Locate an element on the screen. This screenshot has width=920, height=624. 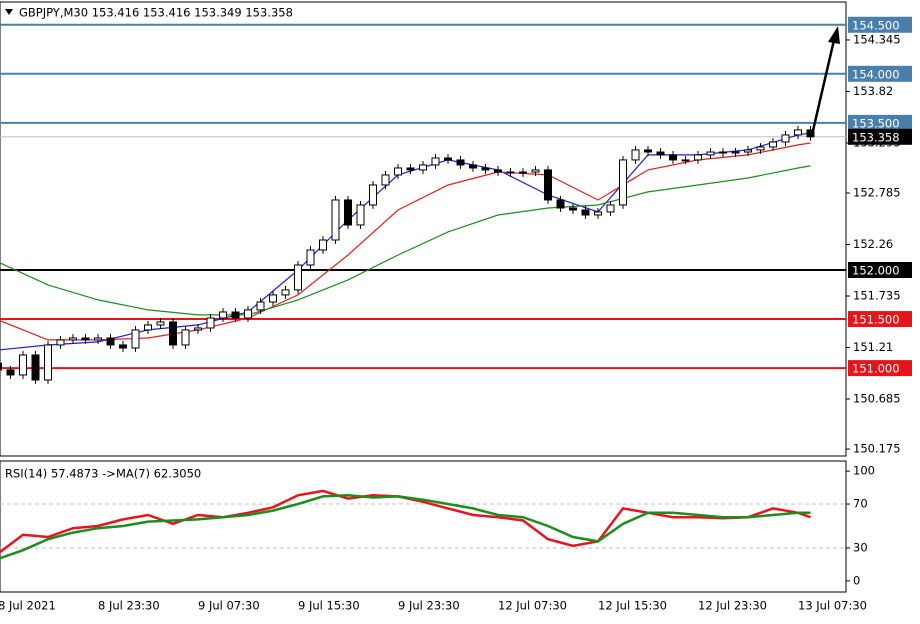
y-tick-label: 30 is located at coordinates (860, 547).